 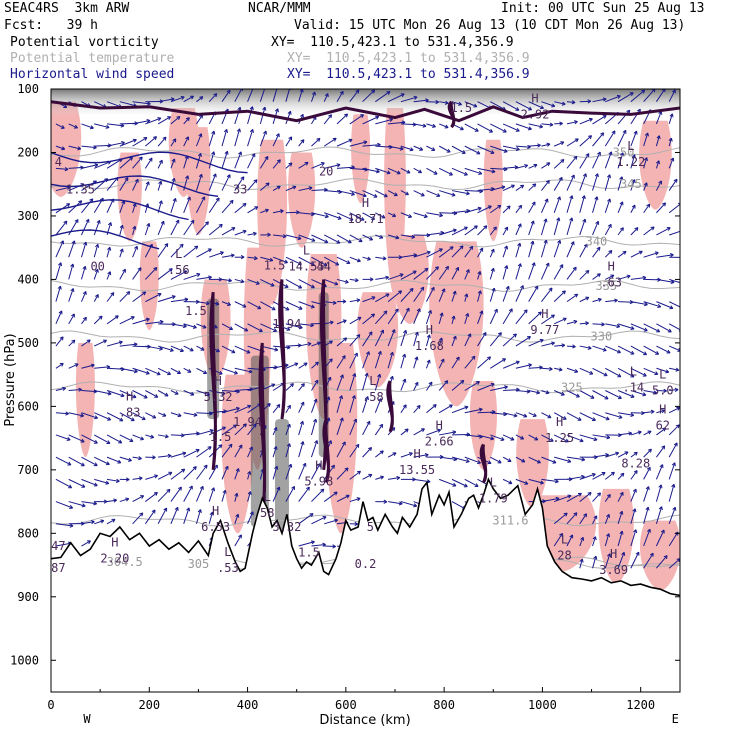 What do you see at coordinates (616, 536) in the screenshot?
I see `pv-fill-region` at bounding box center [616, 536].